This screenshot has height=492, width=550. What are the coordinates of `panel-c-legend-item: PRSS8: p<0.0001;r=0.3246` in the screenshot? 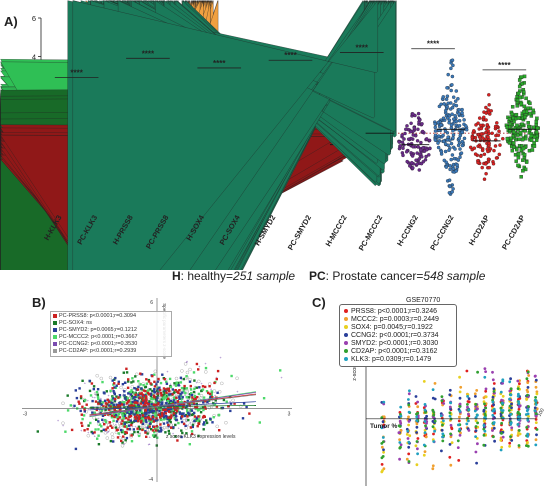 It's located at (390, 312).